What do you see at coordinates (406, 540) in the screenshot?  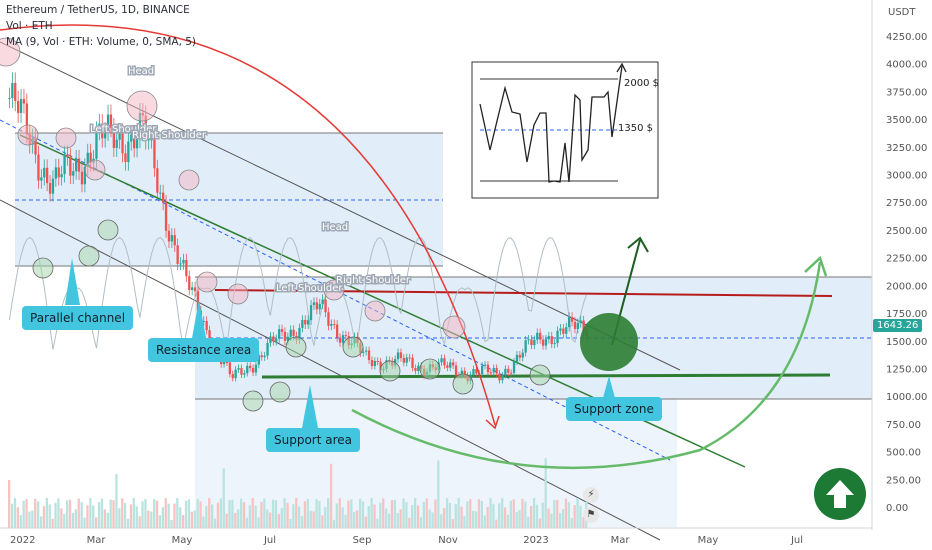 I see `time-axis-ticks: 2022 Mar May Jul Sep Nov 2023 Mar May Jul` at bounding box center [406, 540].